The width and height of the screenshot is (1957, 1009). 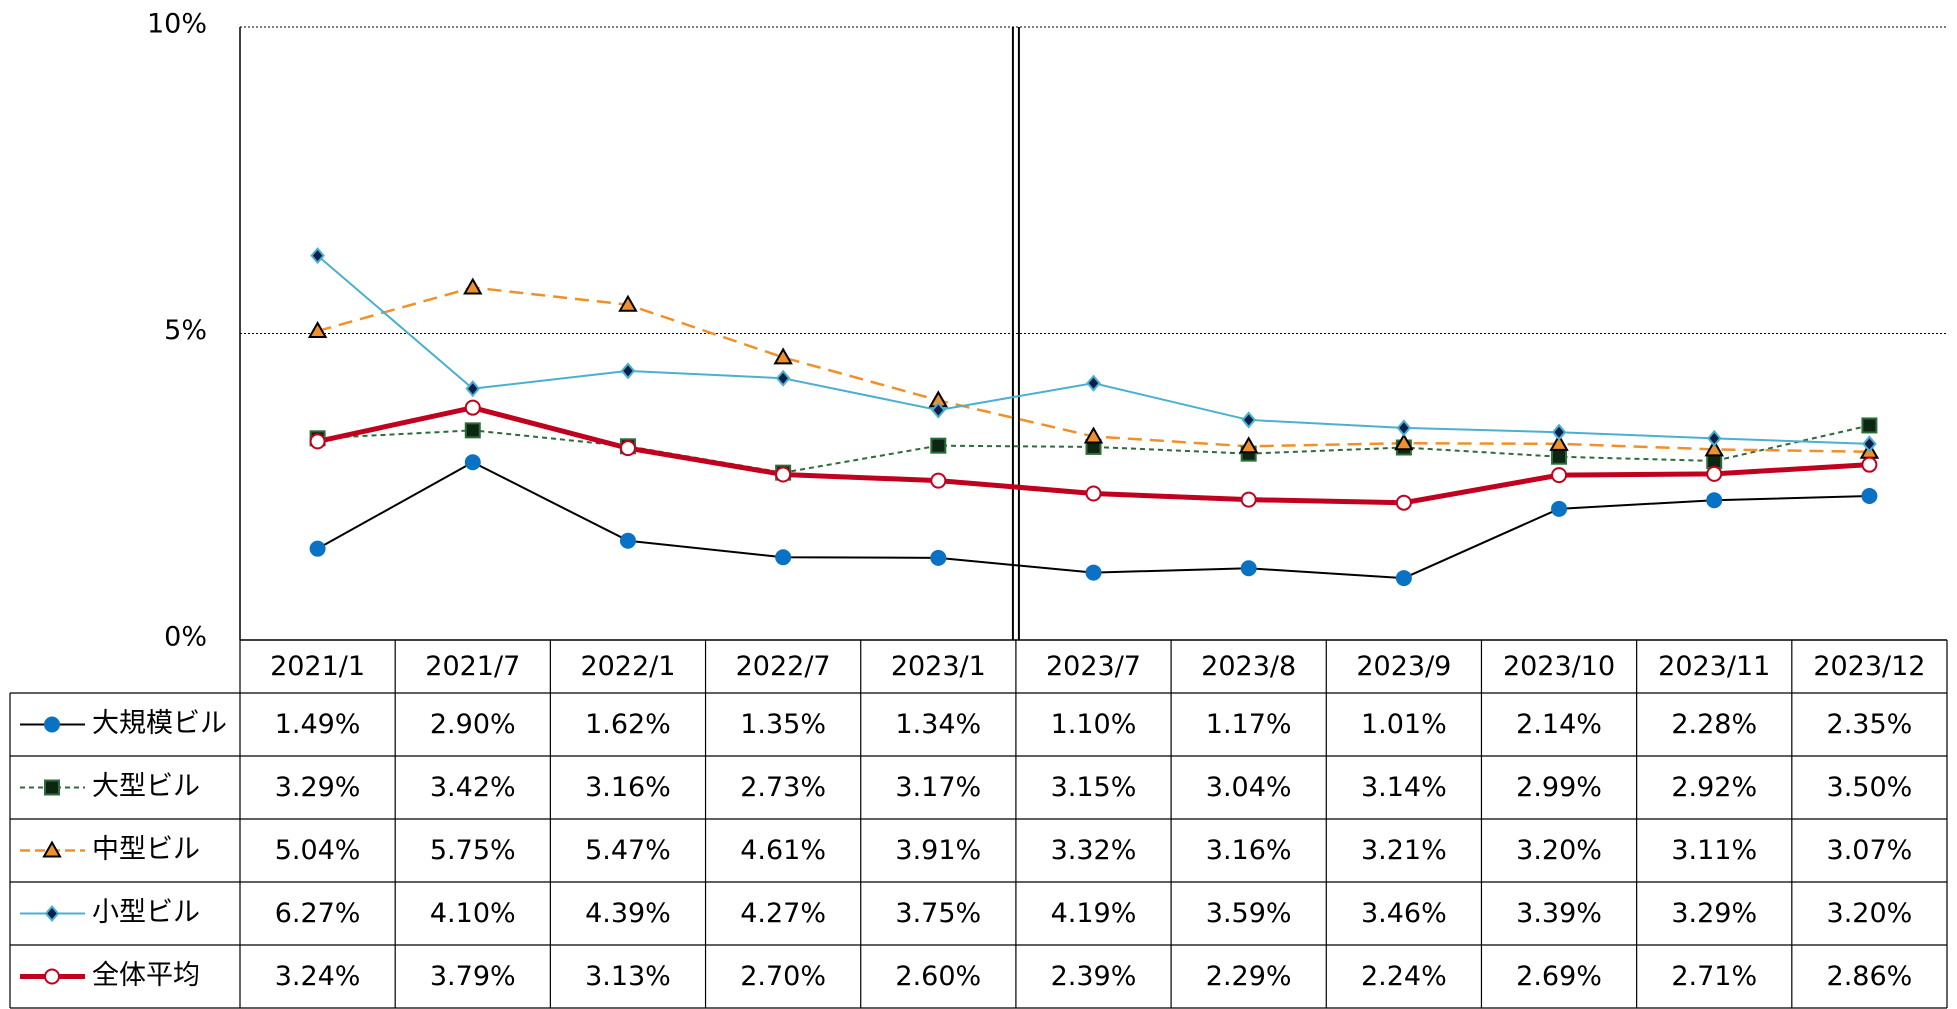 I want to click on table-value: 3.75%, so click(x=938, y=913).